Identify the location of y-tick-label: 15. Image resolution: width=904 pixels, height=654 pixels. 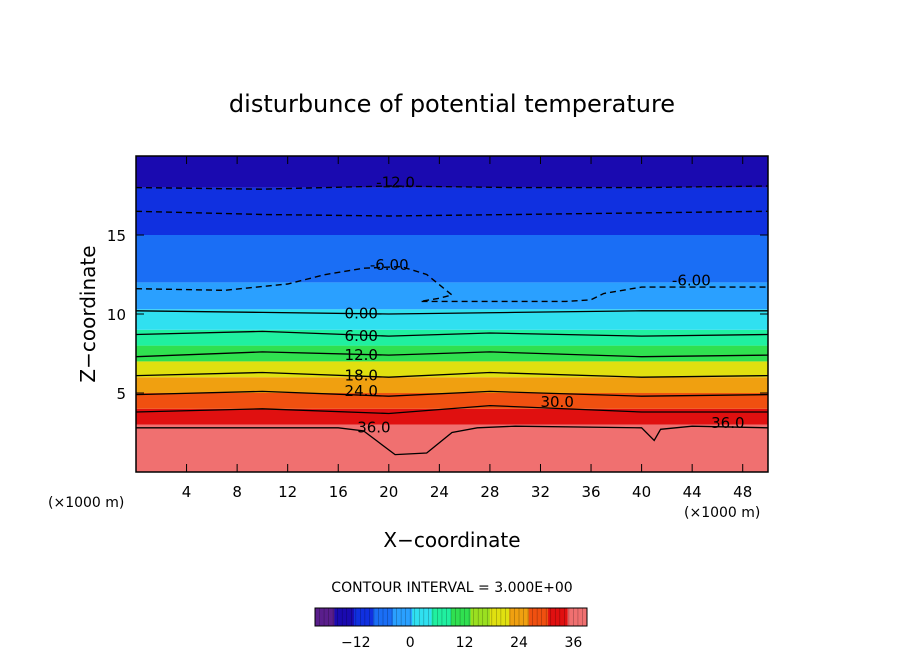
(116, 236).